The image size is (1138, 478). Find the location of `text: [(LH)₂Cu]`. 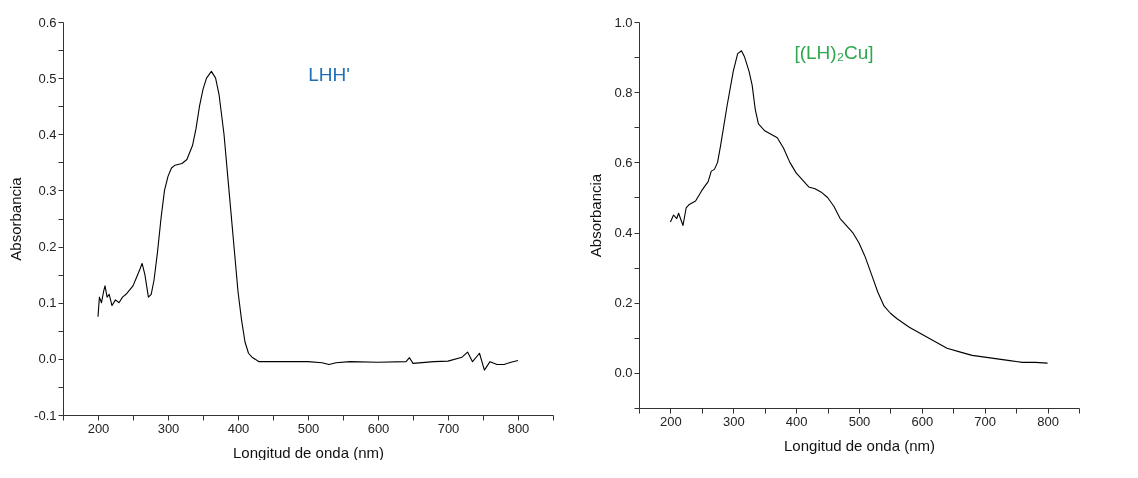

text: [(LH)₂Cu] is located at coordinates (834, 52).